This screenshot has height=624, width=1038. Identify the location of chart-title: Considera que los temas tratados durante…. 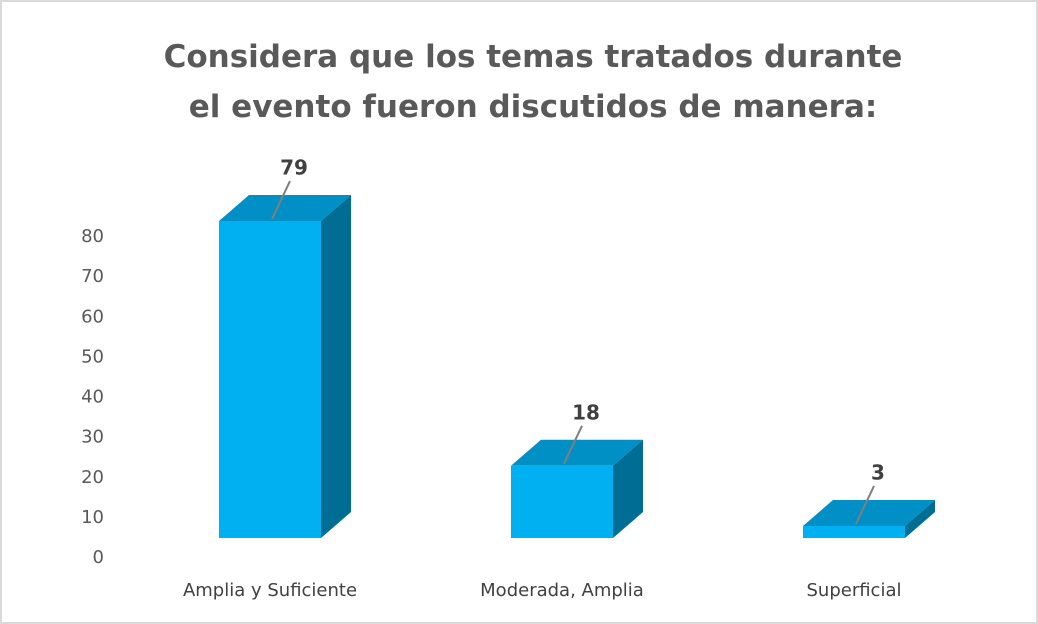
(533, 82).